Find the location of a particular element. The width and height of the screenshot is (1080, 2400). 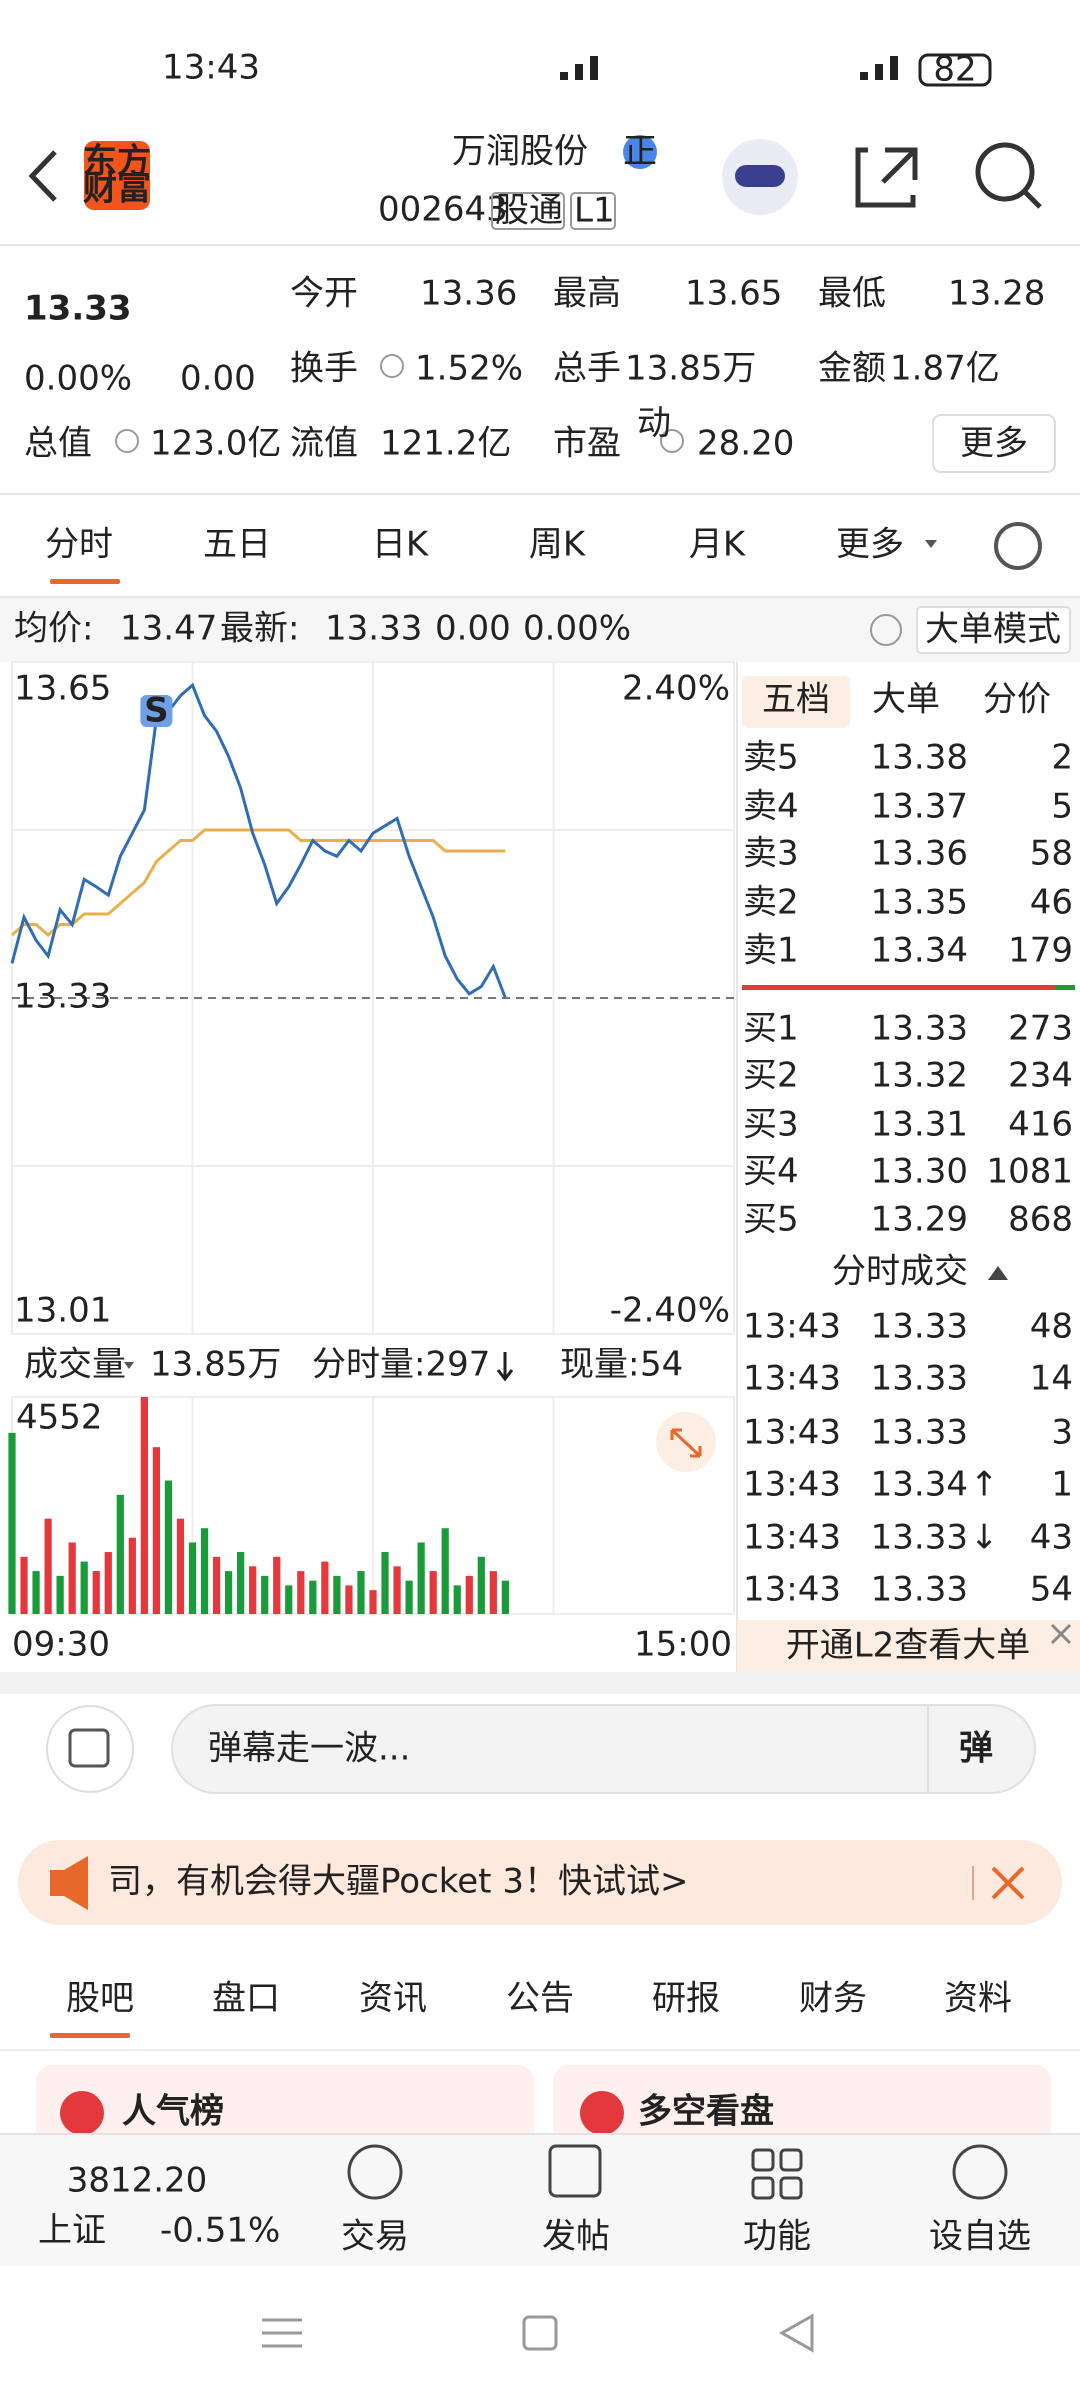

tab: 月K is located at coordinates (718, 545).